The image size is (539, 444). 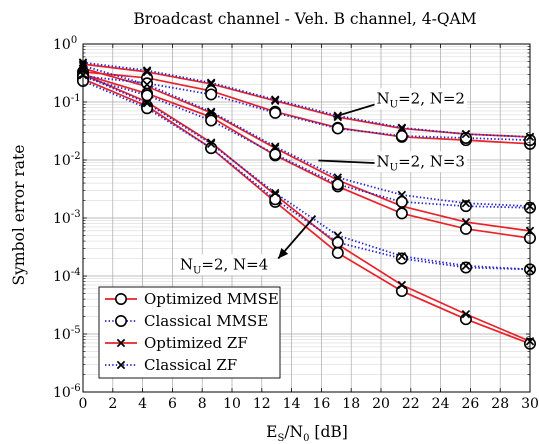 I want to click on x-tick-label: 14, so click(x=292, y=404).